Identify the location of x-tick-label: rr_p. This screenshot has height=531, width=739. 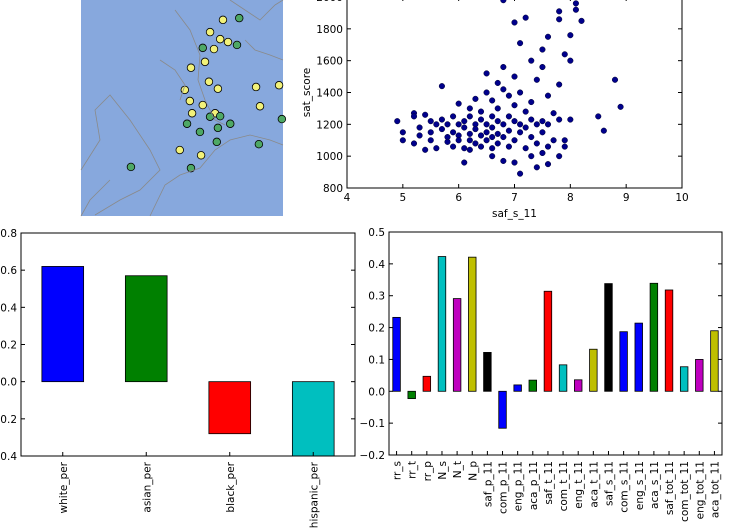
(428, 471).